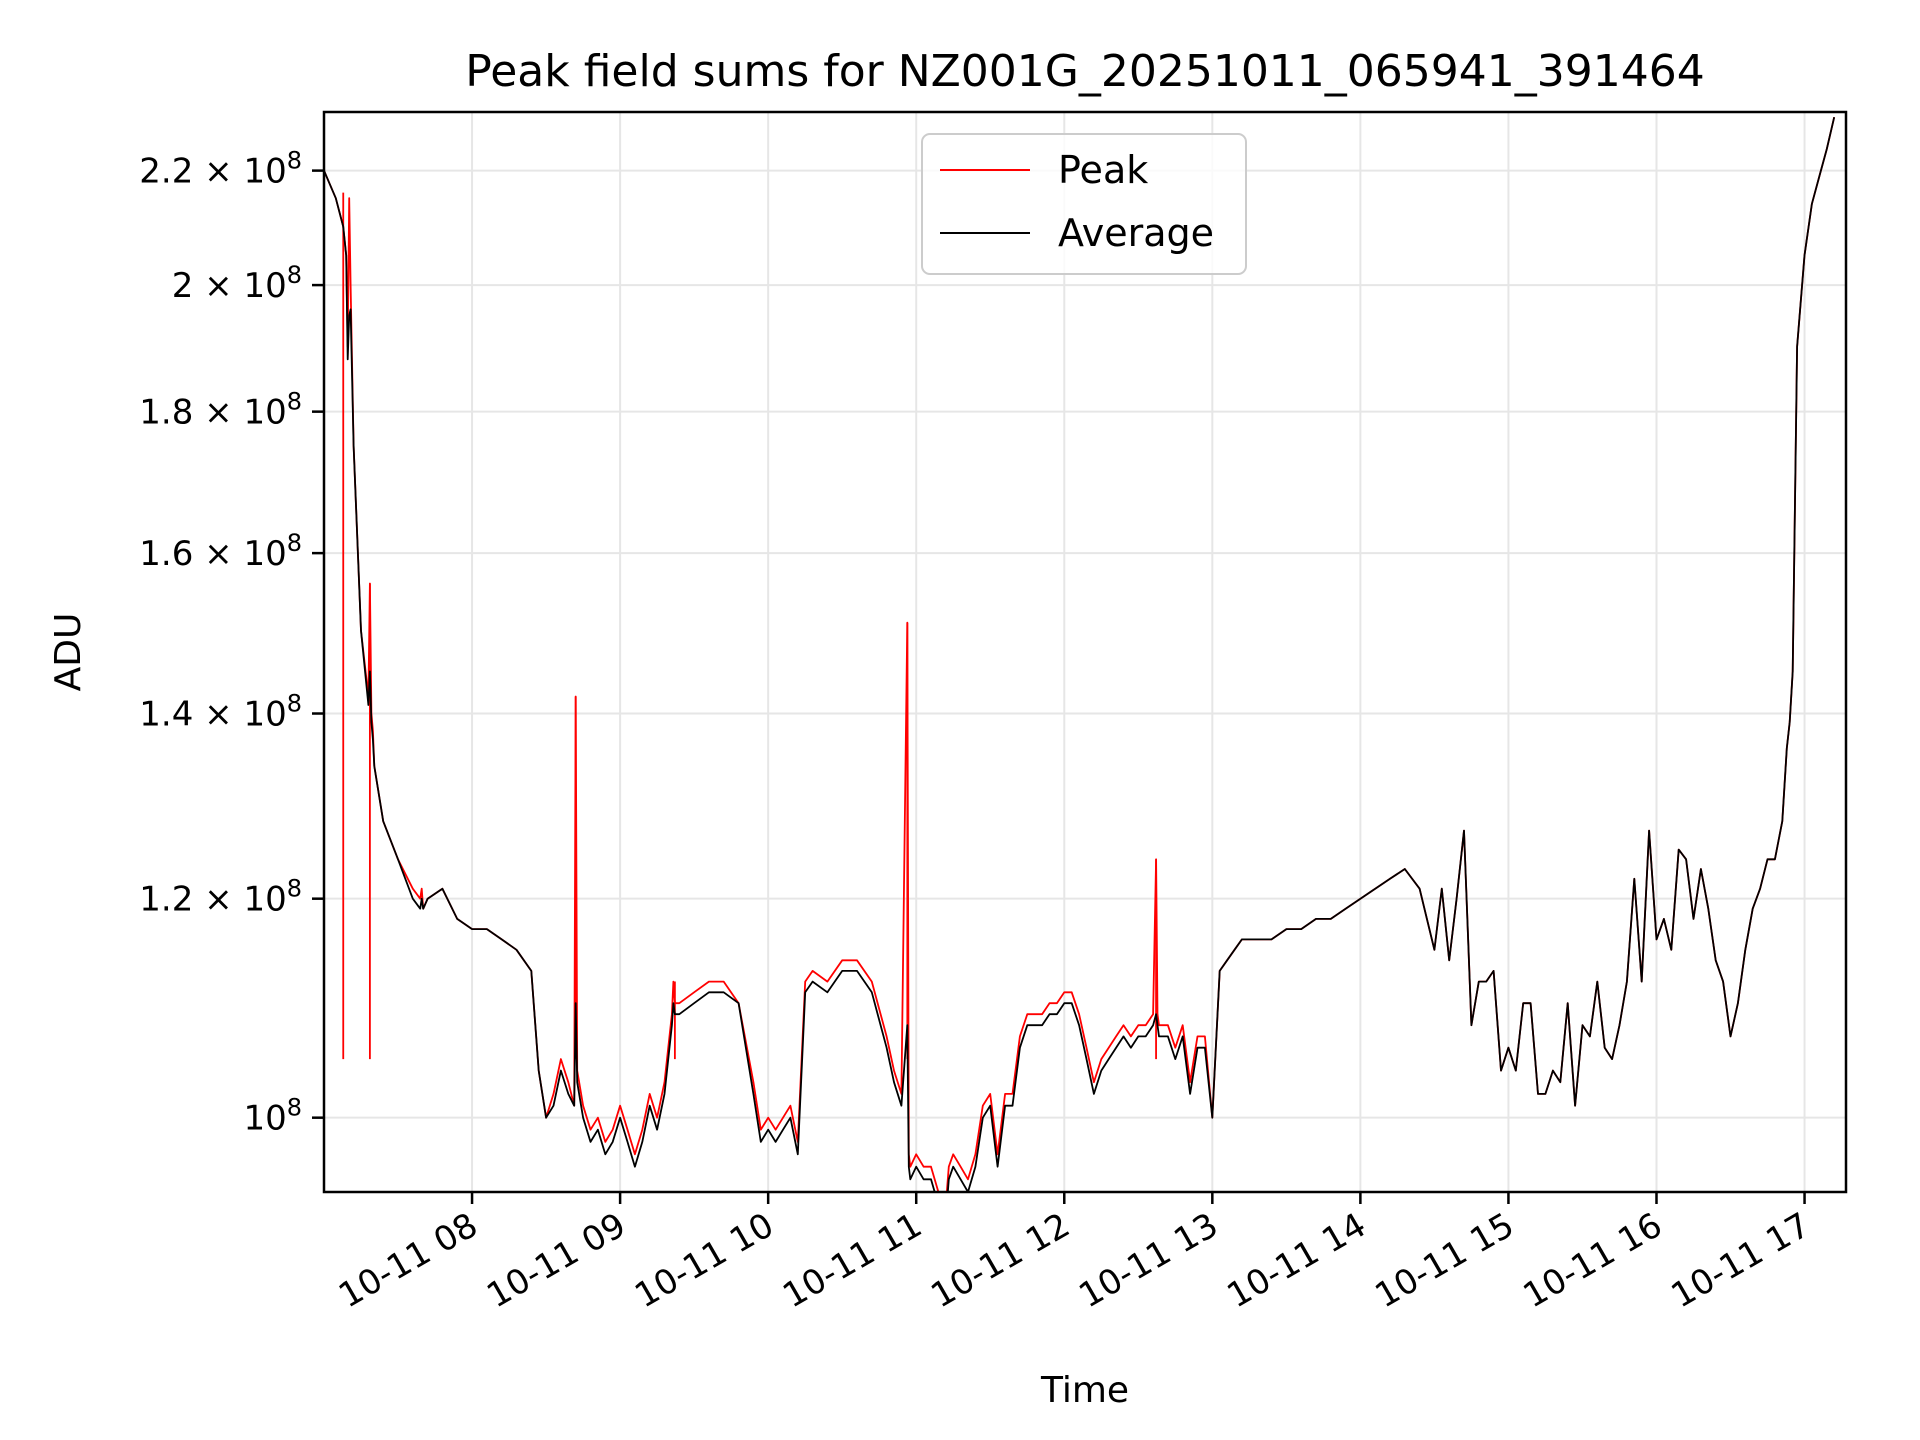 The image size is (1920, 1440). Describe the element at coordinates (220, 169) in the screenshot. I see `y-tick-label-6: 2.2 × 108` at that location.